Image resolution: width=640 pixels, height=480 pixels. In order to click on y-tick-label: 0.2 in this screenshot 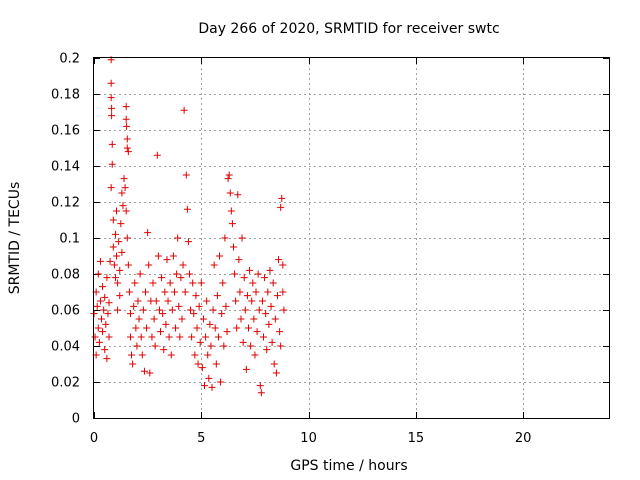, I will do `click(69, 59)`.